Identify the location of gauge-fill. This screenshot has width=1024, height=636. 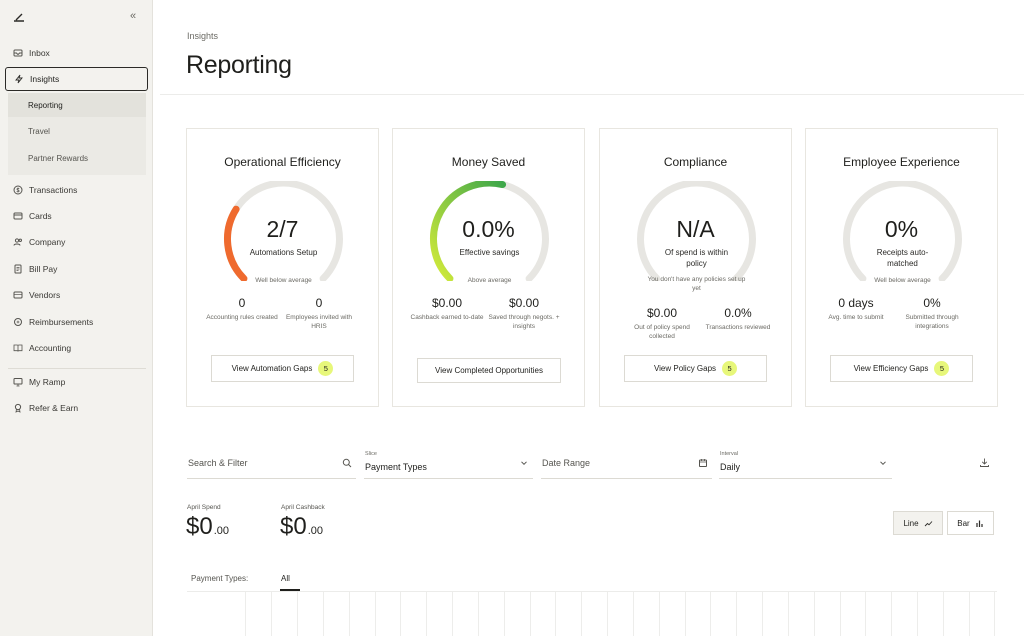
(236, 243).